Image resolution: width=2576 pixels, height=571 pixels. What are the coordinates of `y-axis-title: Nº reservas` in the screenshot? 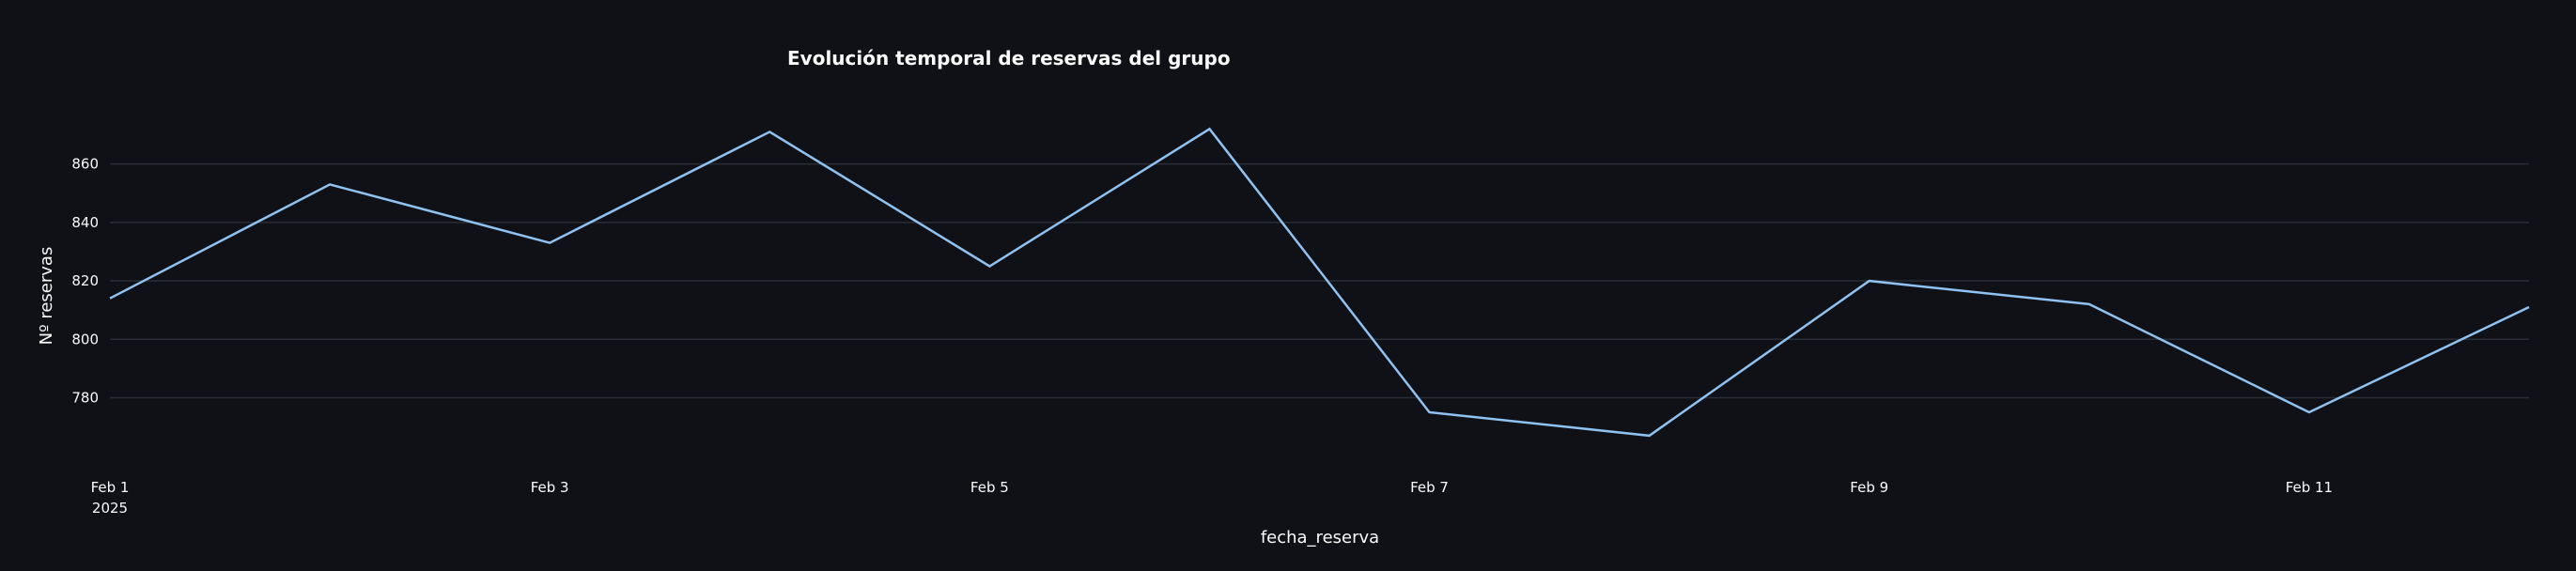 It's located at (46, 296).